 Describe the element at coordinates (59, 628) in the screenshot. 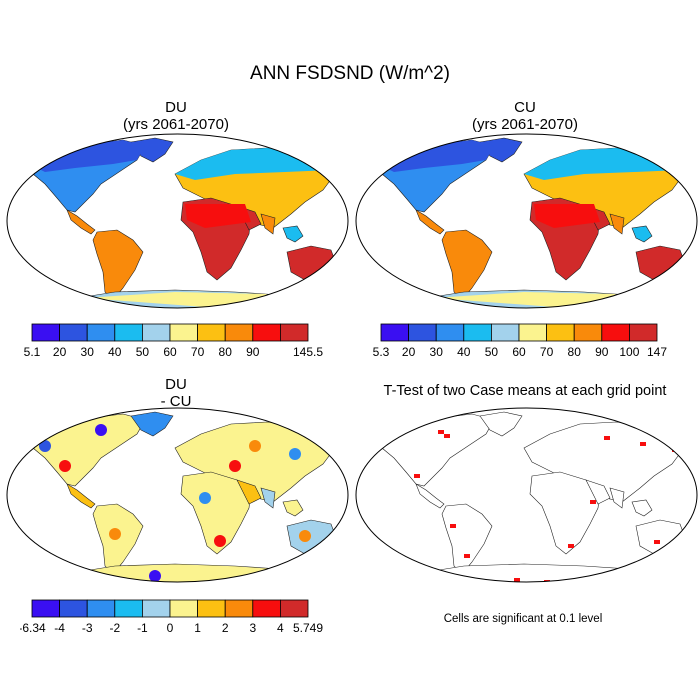

I see `colorbar-diff-label-1: -4` at that location.